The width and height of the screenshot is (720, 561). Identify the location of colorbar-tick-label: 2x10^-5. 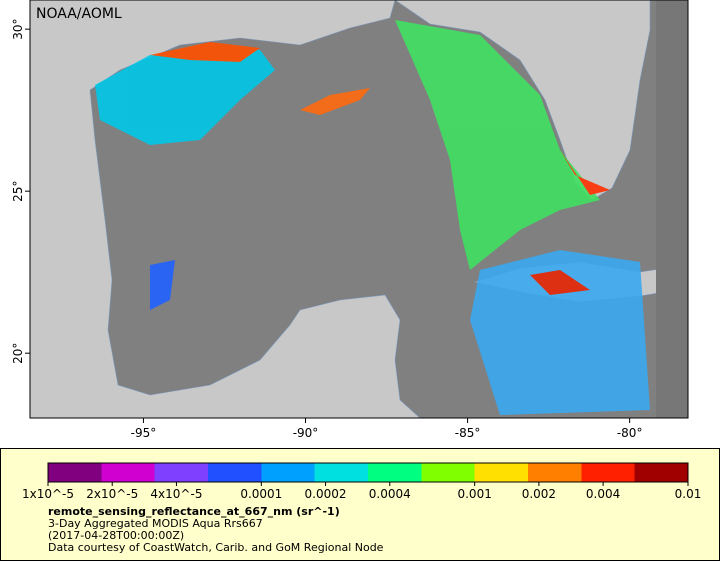
(112, 494).